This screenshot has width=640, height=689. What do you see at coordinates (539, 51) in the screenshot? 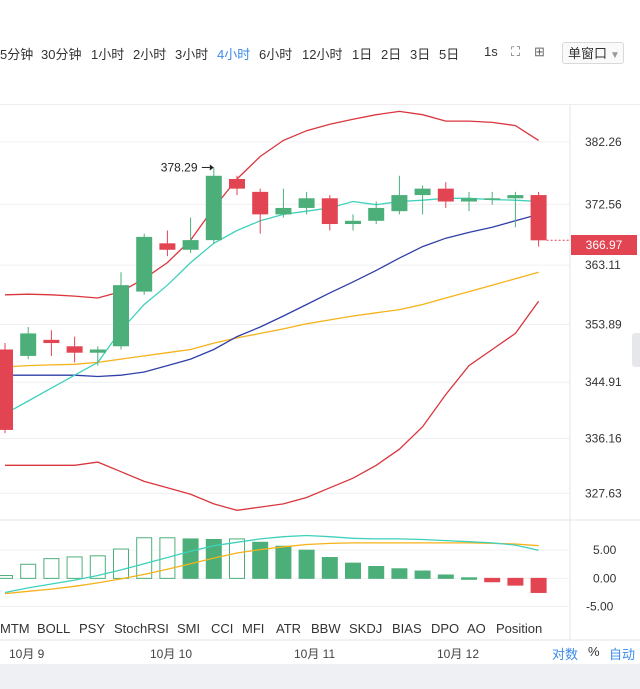
I see `add-window-icon: ⊞` at bounding box center [539, 51].